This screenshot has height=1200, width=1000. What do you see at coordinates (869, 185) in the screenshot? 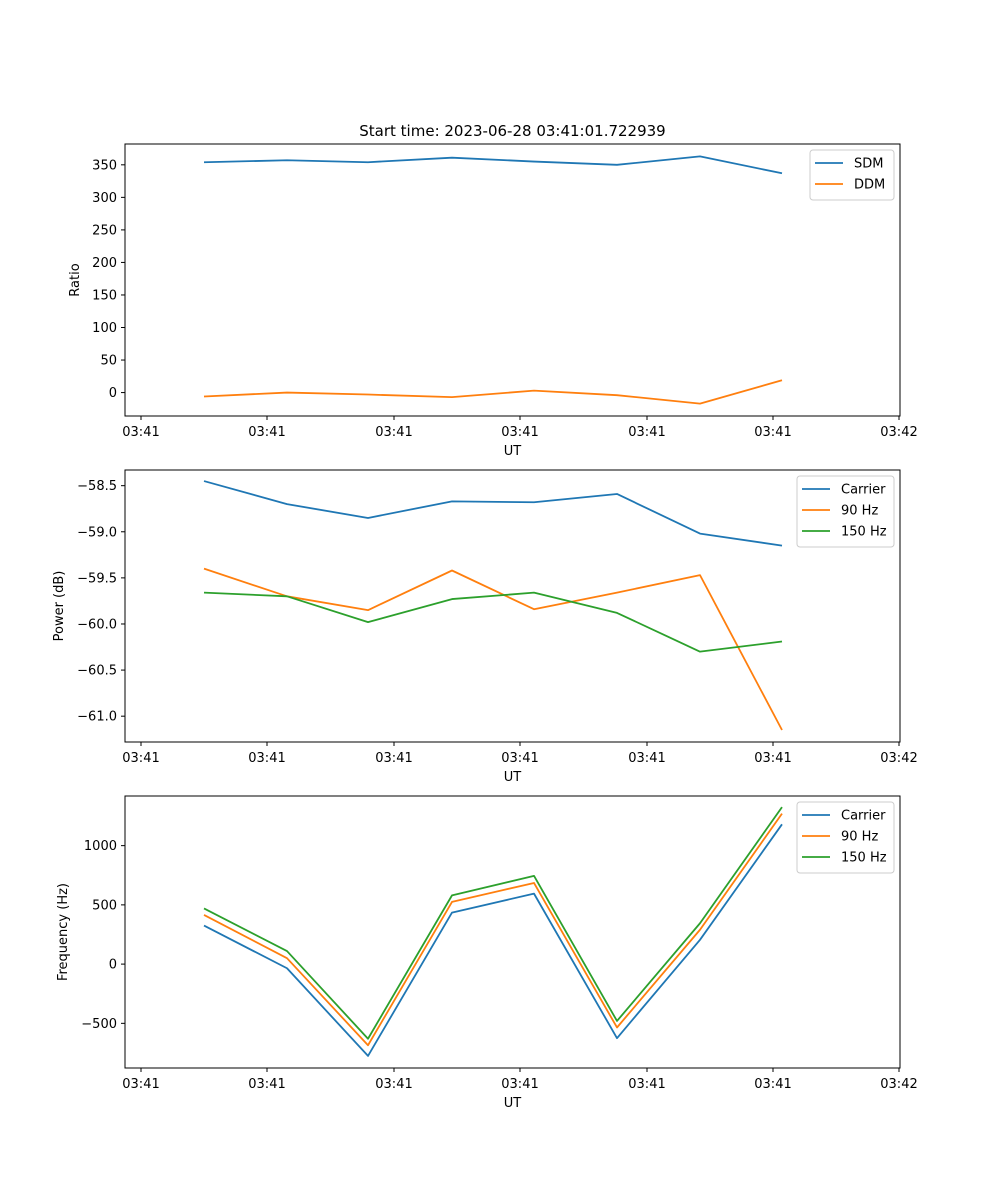
I see `legend-entry-label: DDM` at bounding box center [869, 185].